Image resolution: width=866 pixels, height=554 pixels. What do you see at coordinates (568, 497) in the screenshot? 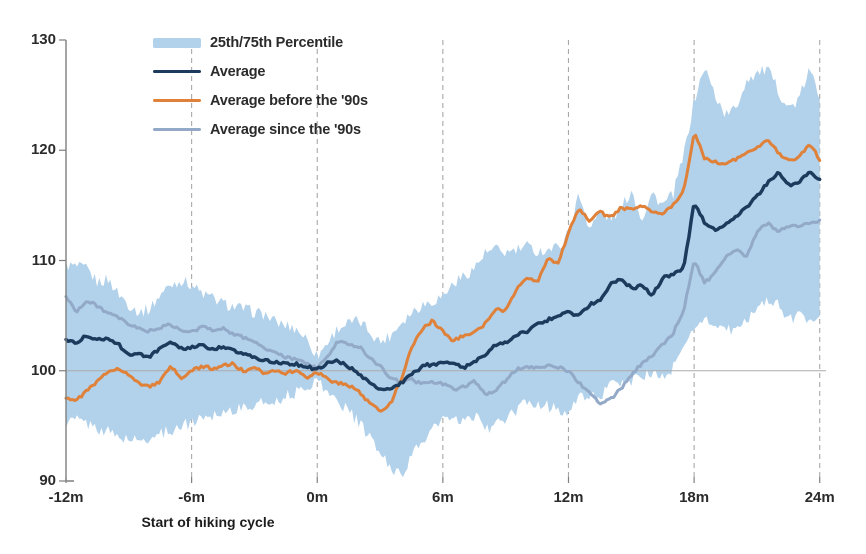
I see `x-axis-tick-label: 12m` at bounding box center [568, 497].